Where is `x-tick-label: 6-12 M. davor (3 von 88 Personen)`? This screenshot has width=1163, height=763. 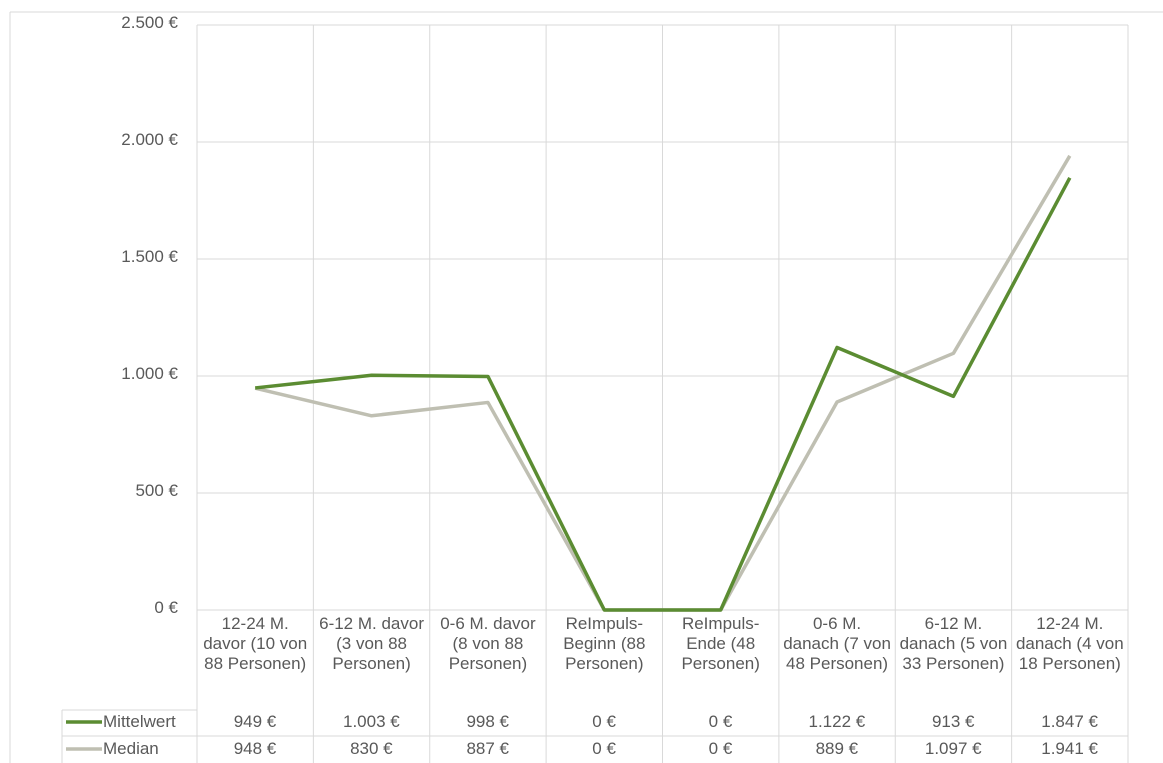 x-tick-label: 6-12 M. davor (3 von 88 Personen) is located at coordinates (371, 643).